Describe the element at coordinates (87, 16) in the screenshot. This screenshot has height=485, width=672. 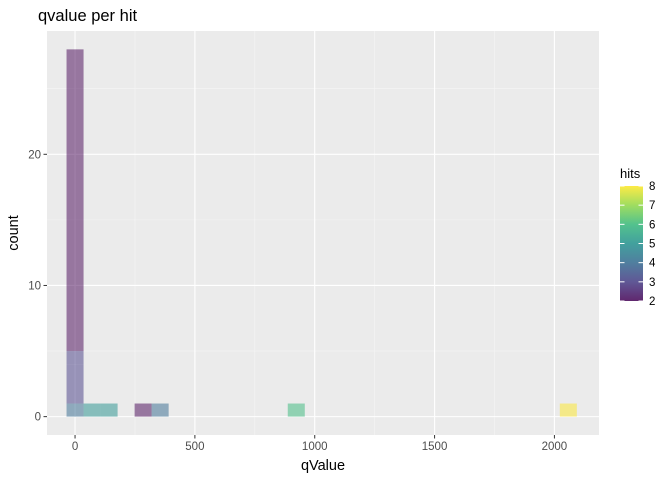
I see `chart-title: qvalue per hit` at that location.